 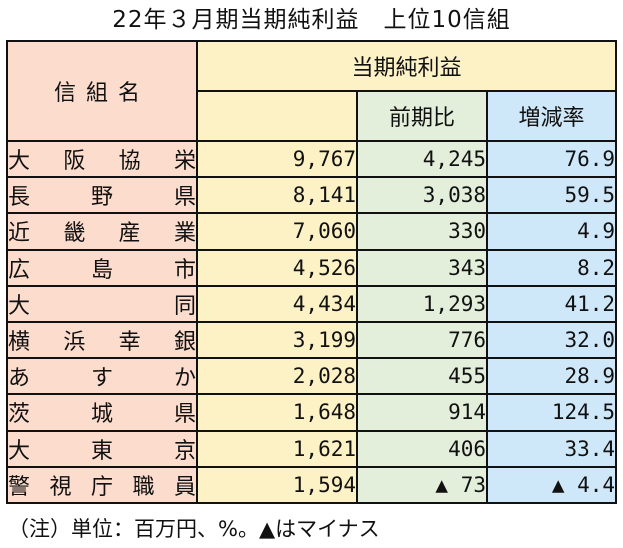 I want to click on cell-profit: 4,434, so click(x=277, y=303).